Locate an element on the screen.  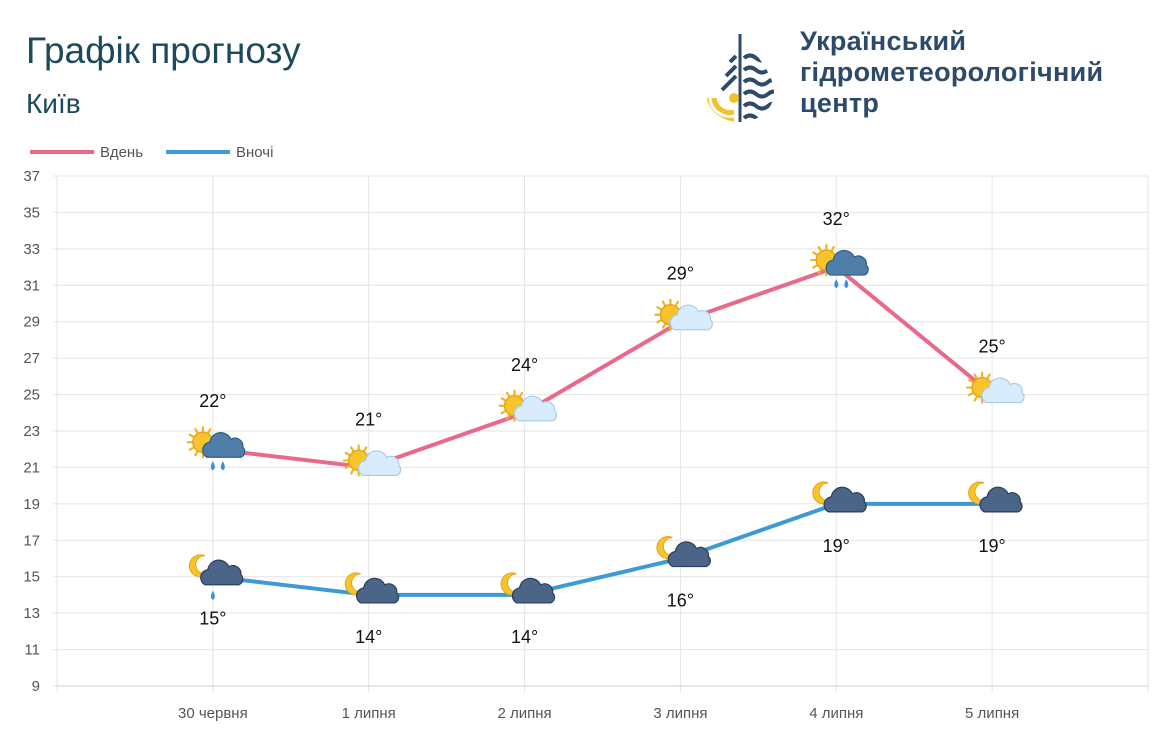
x-tick-label: 1 липня is located at coordinates (369, 713).